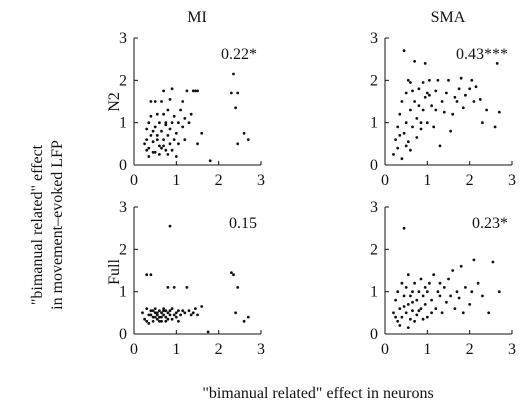 The image size is (521, 409). What do you see at coordinates (374, 207) in the screenshot?
I see `y-tick-label-sma-full: 3` at bounding box center [374, 207].